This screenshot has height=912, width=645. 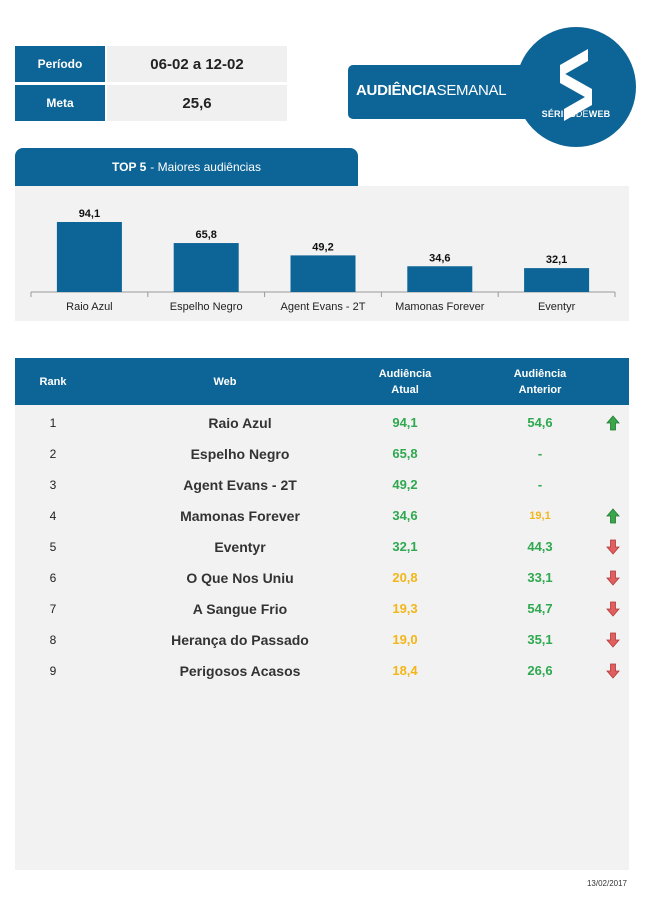 What do you see at coordinates (405, 608) in the screenshot?
I see `audiencia-atual-cell: 19,3` at bounding box center [405, 608].